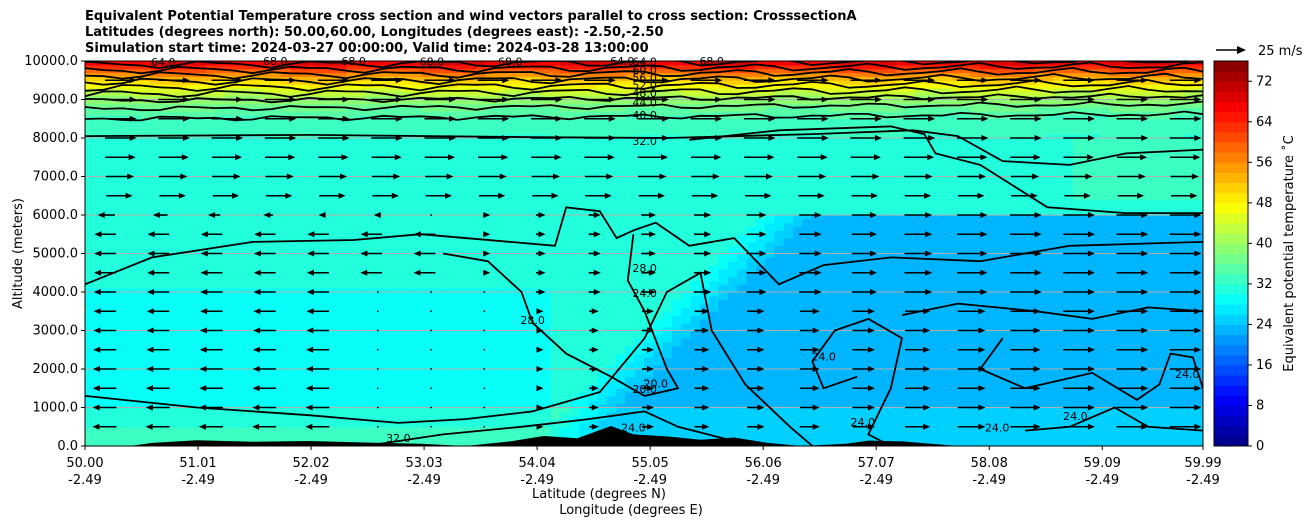 The height and width of the screenshot is (526, 1308). Describe the element at coordinates (1289, 253) in the screenshot. I see `colorbar-label: Equivalent potential temperature ˚C` at that location.